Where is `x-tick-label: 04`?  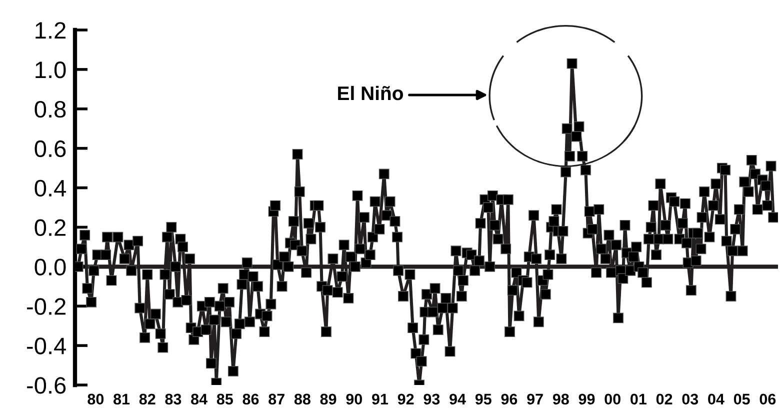
x-tick-label: 04 is located at coordinates (716, 399).